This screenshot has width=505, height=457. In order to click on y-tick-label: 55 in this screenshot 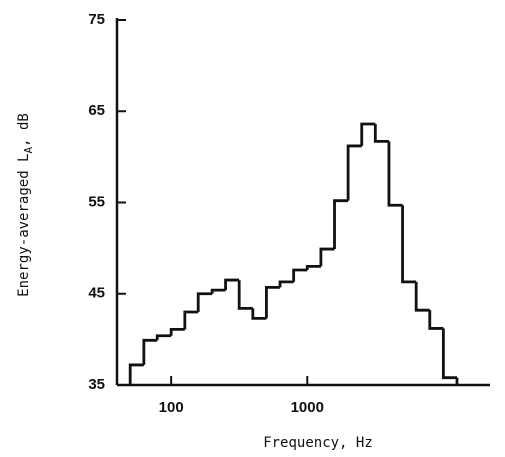, I will do `click(96, 201)`.